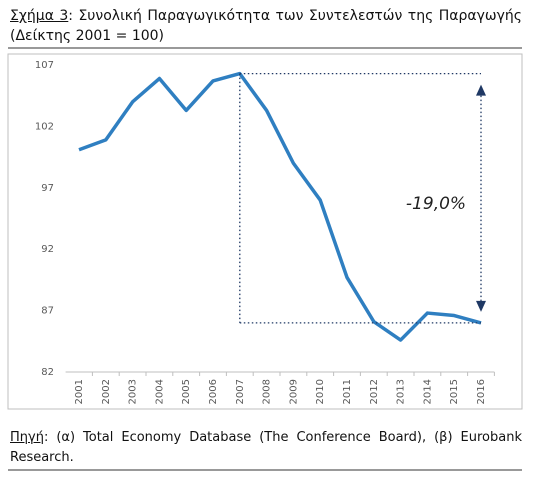 This screenshot has height=479, width=533. Describe the element at coordinates (79, 391) in the screenshot. I see `x-tick-label: 2001` at that location.